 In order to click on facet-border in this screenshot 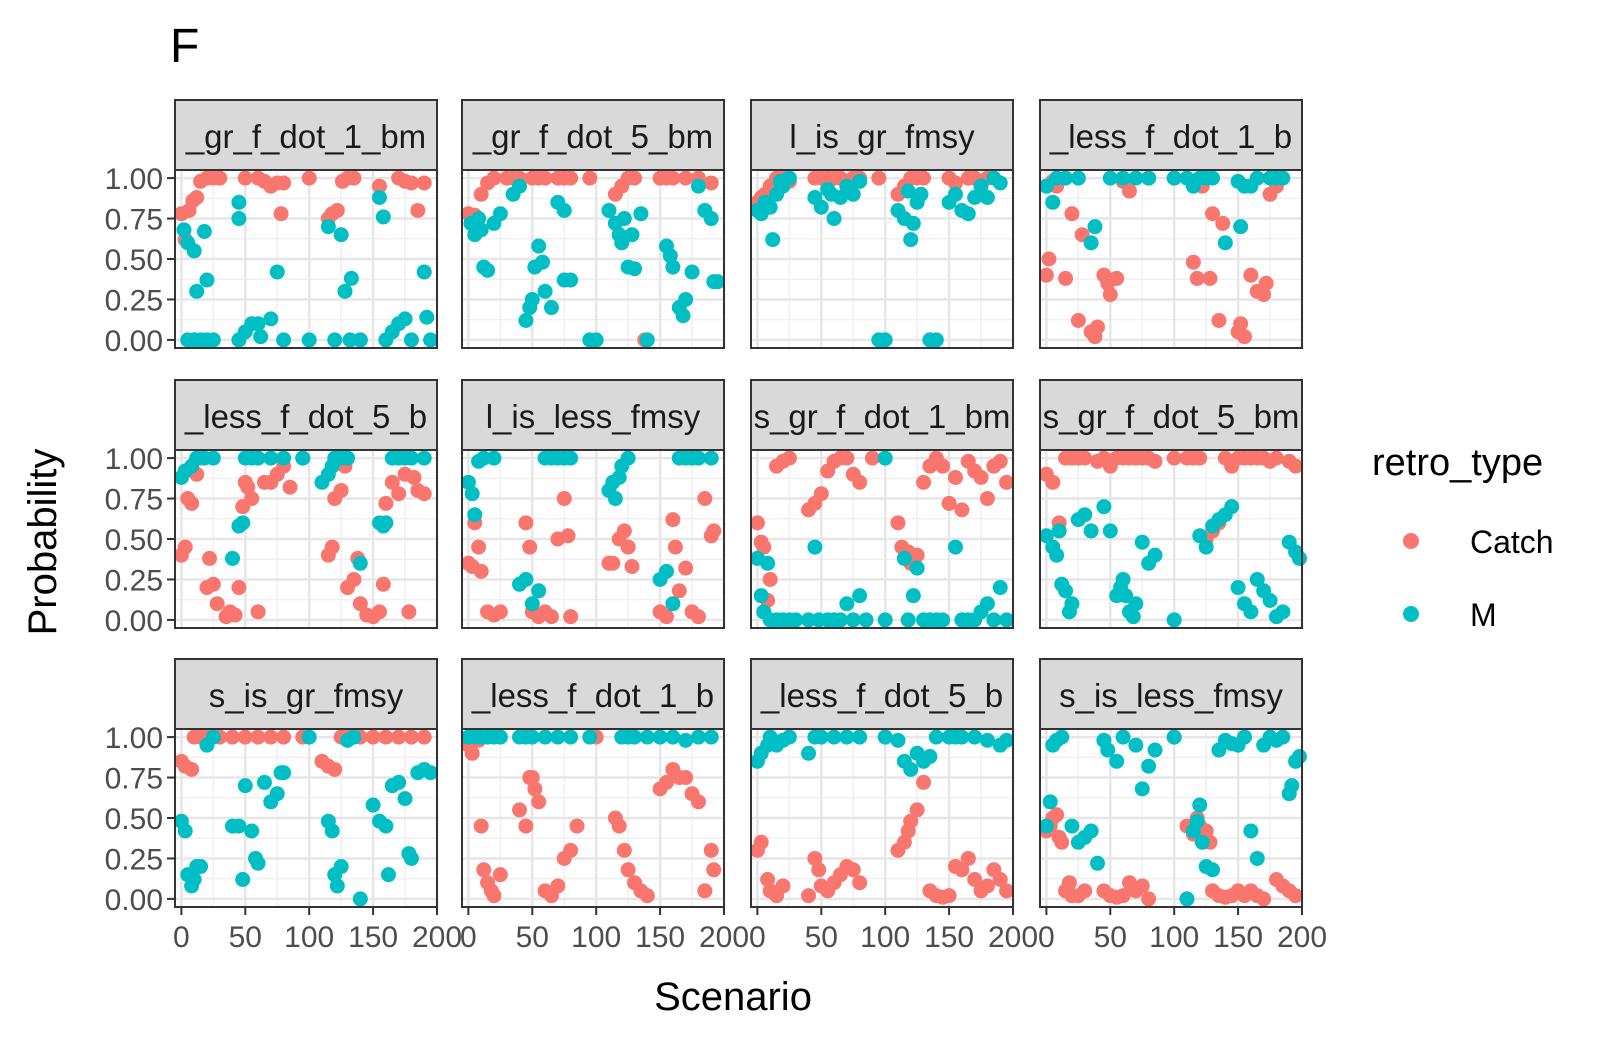, I will do `click(882, 818)`.